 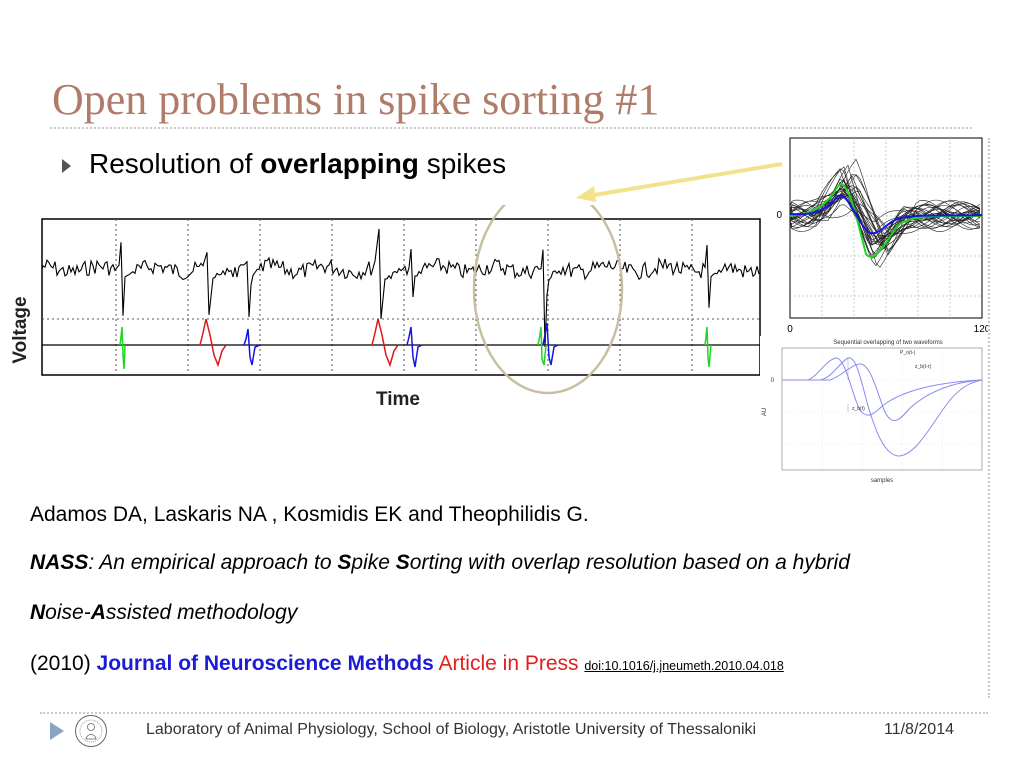 What do you see at coordinates (91, 731) in the screenshot?
I see `university-seal-icon` at bounding box center [91, 731].